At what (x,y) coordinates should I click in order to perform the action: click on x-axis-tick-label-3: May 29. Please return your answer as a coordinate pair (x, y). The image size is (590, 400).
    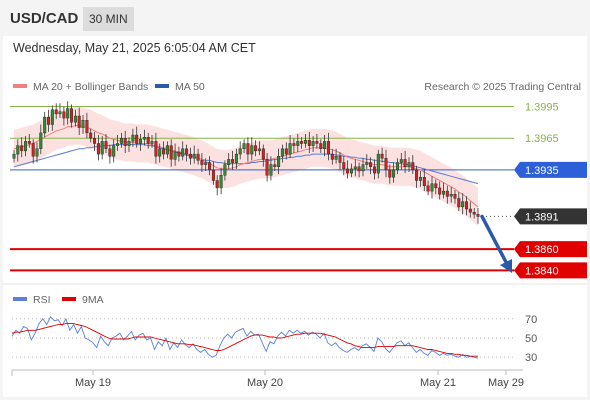
    Looking at the image, I should click on (506, 383).